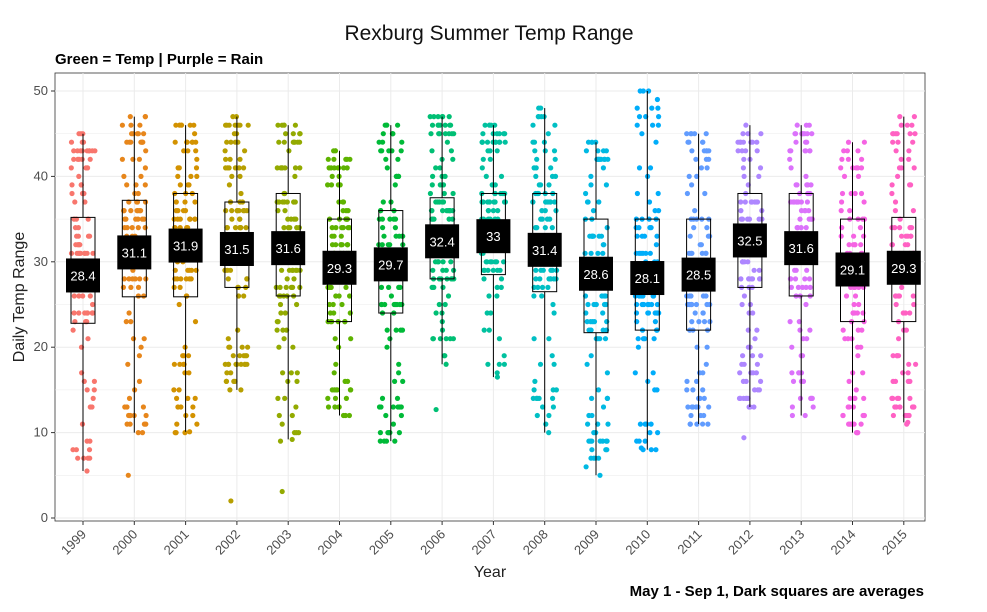  I want to click on y-tick-label: 20, so click(41, 346).